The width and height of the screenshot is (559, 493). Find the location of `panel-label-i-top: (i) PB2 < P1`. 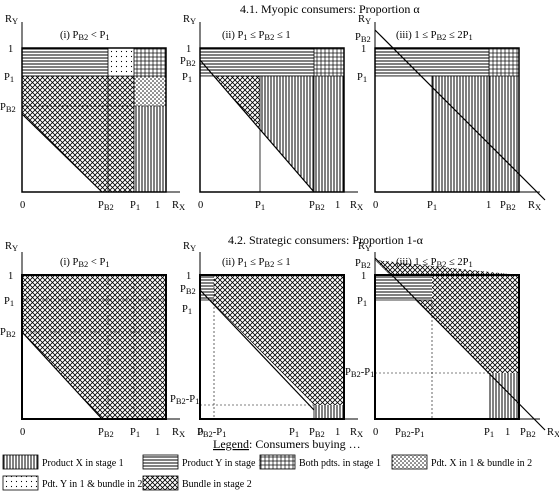

panel-label-i-top: (i) PB2 < P1 is located at coordinates (85, 36).